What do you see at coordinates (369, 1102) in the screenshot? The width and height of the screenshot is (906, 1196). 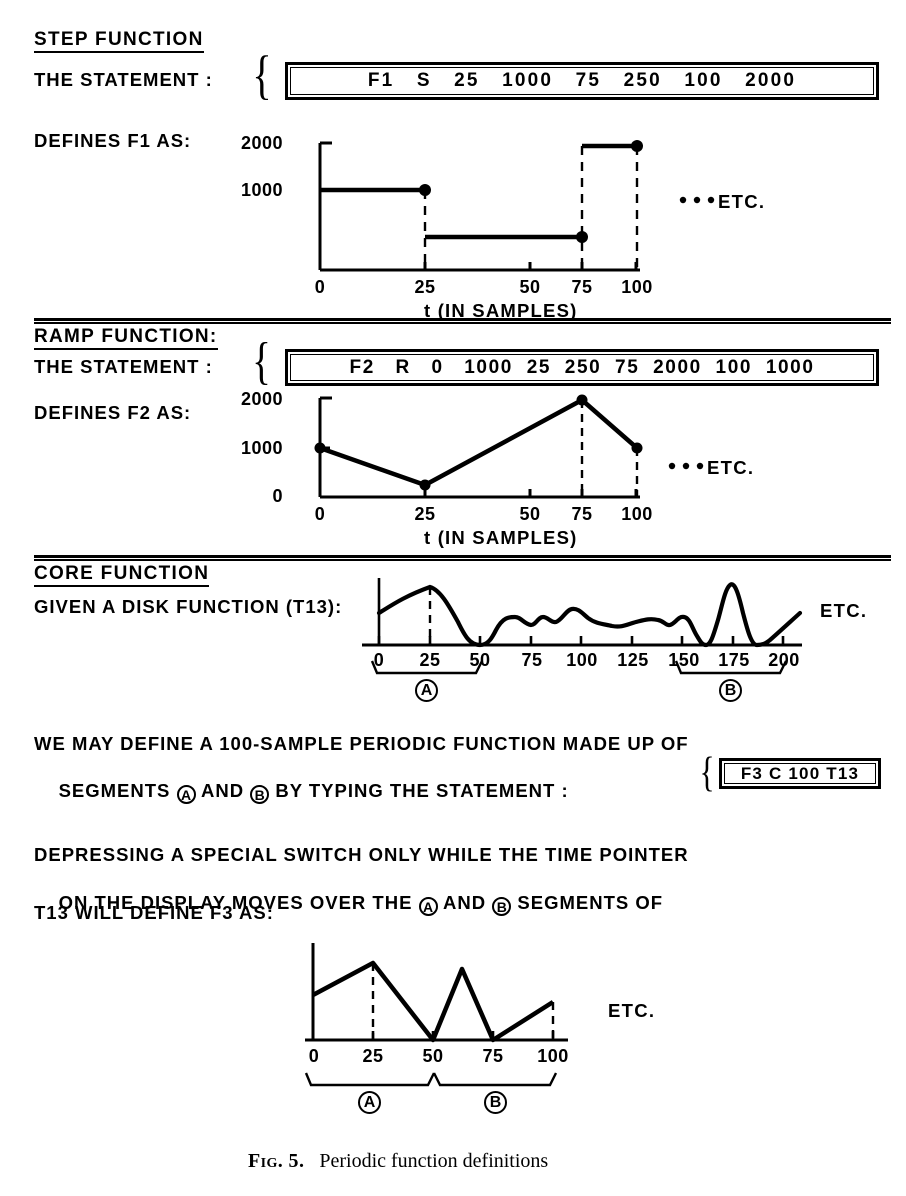 I see `result-segment-a-marker: A` at bounding box center [369, 1102].